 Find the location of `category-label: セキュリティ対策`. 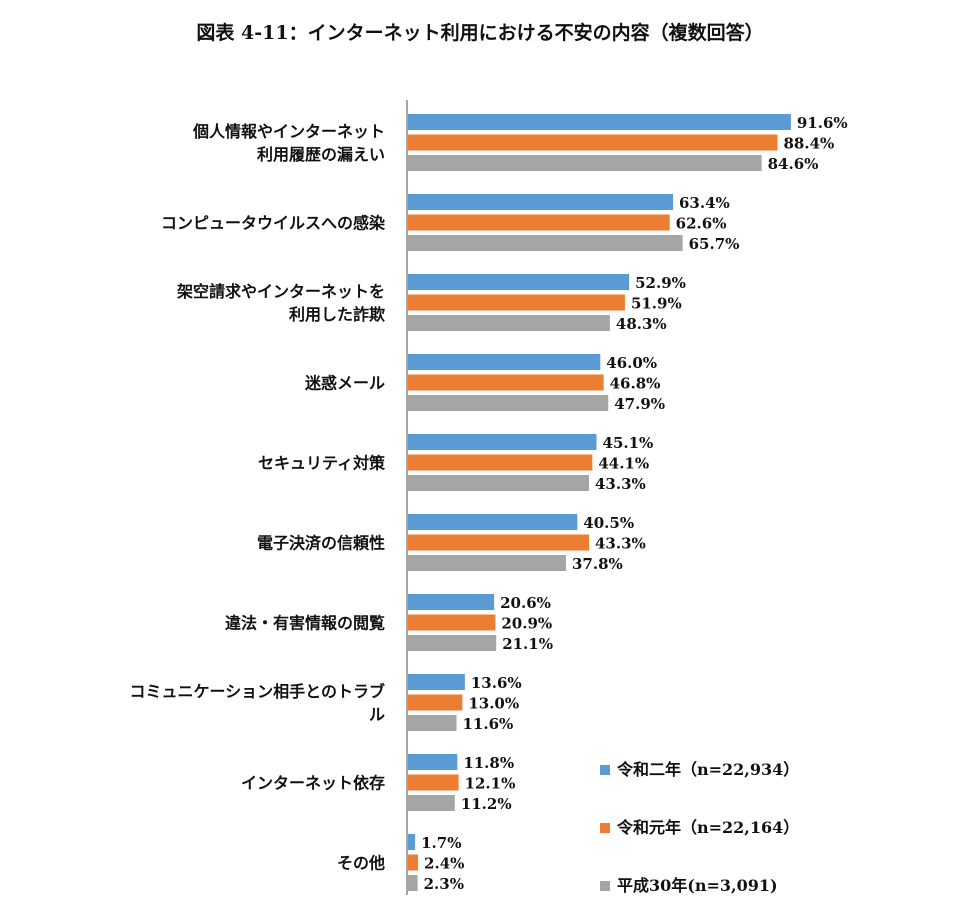

category-label: セキュリティ対策 is located at coordinates (322, 463).